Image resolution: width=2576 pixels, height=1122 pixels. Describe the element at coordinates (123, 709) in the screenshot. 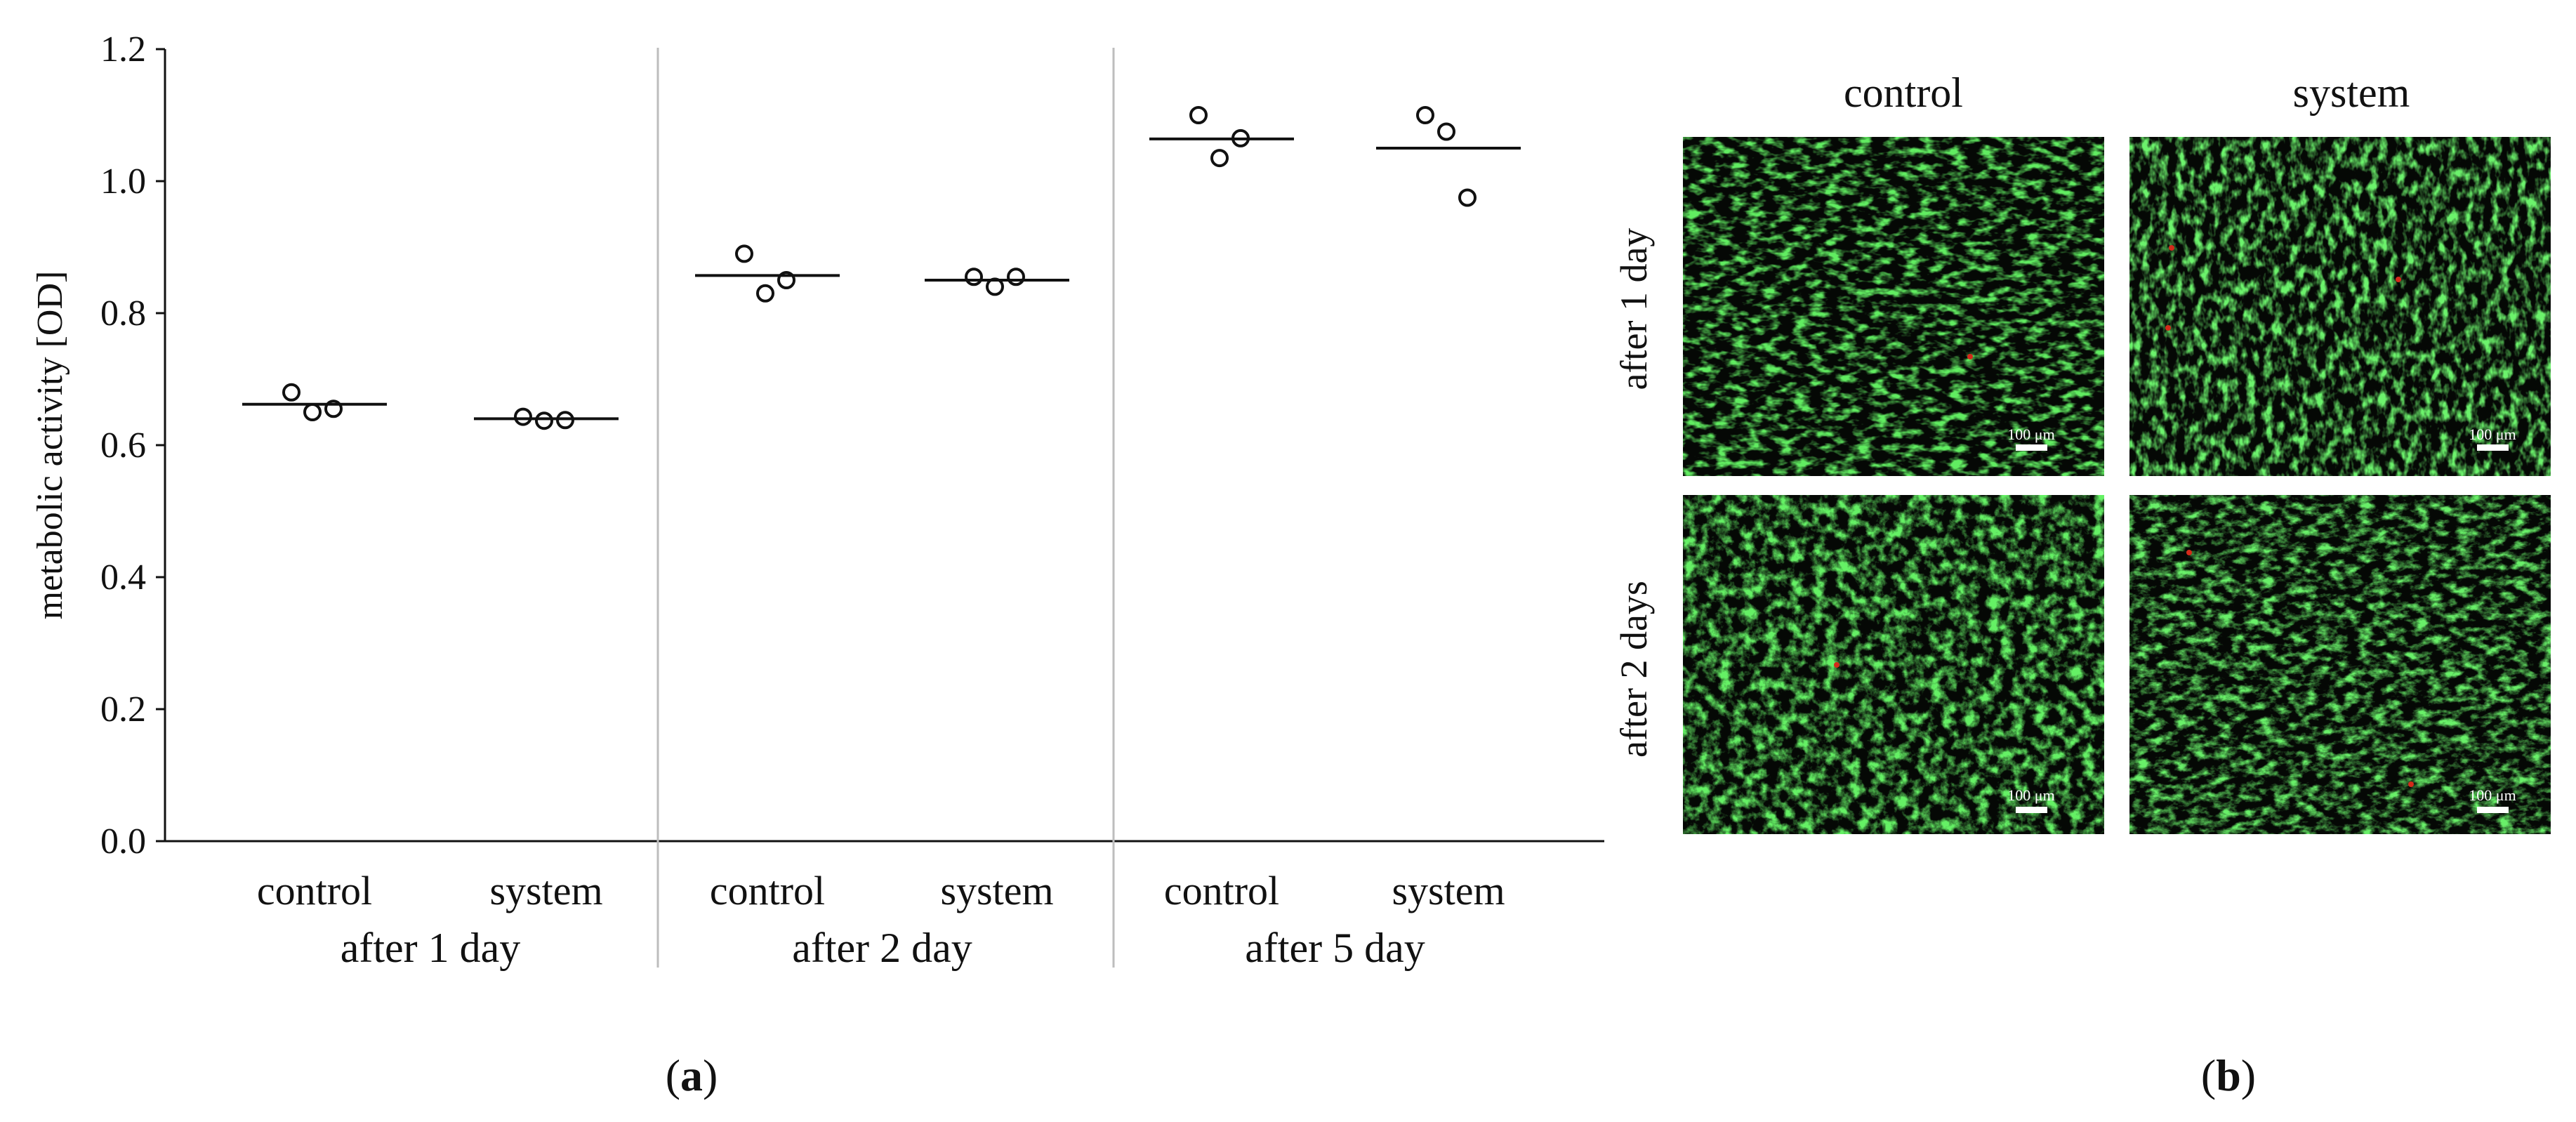

I see `y-tick-label: 0.2` at that location.